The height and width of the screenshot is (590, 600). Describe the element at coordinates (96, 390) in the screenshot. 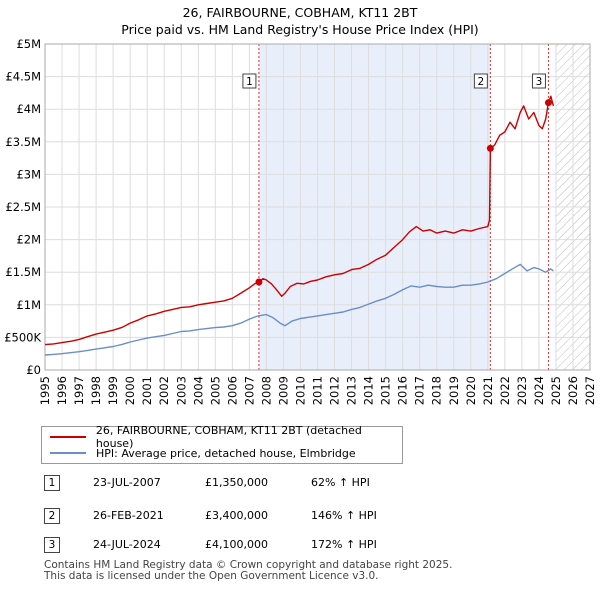

I see `x-tick-label: 1998` at that location.